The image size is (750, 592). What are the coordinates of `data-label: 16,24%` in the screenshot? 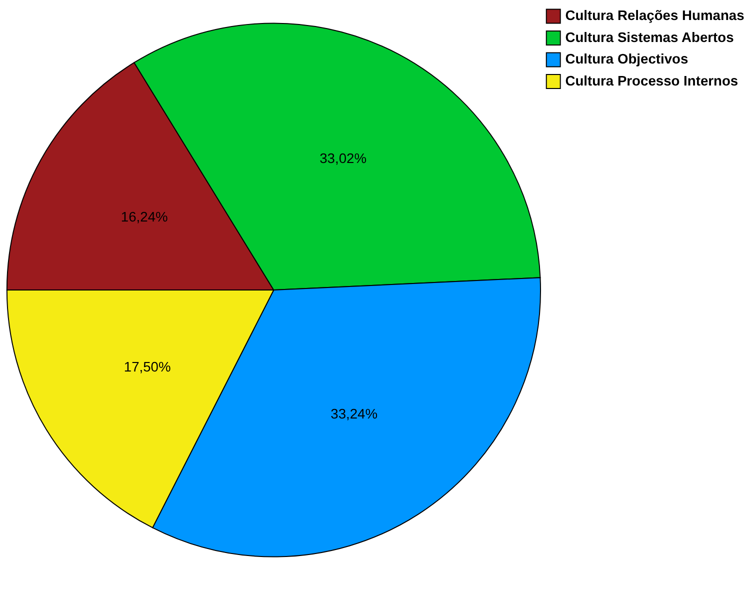 It's located at (144, 216).